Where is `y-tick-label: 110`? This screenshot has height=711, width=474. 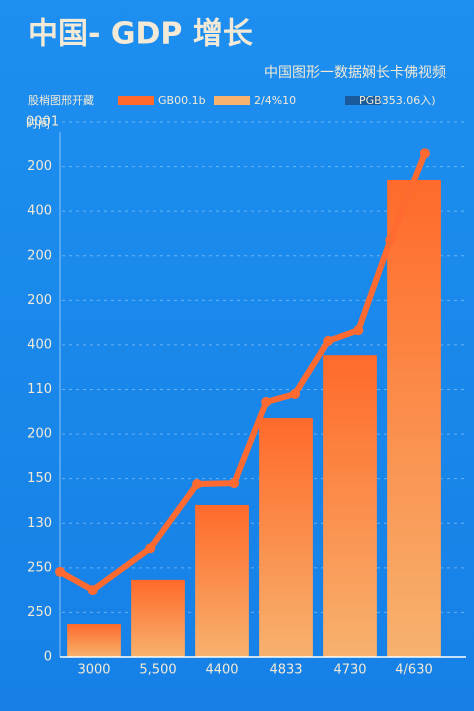
y-tick-label: 110 is located at coordinates (39, 389).